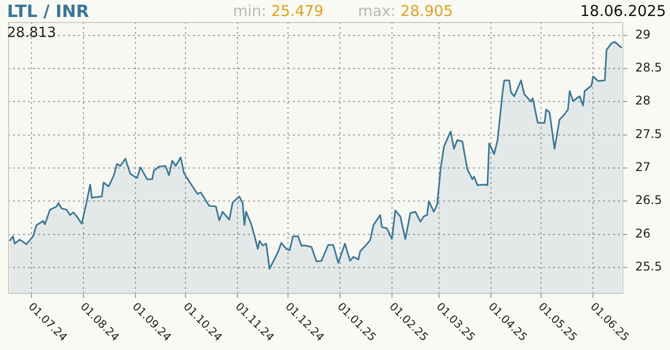 The image size is (670, 350). What do you see at coordinates (623, 11) in the screenshot?
I see `text: 18.06.2025` at bounding box center [623, 11].